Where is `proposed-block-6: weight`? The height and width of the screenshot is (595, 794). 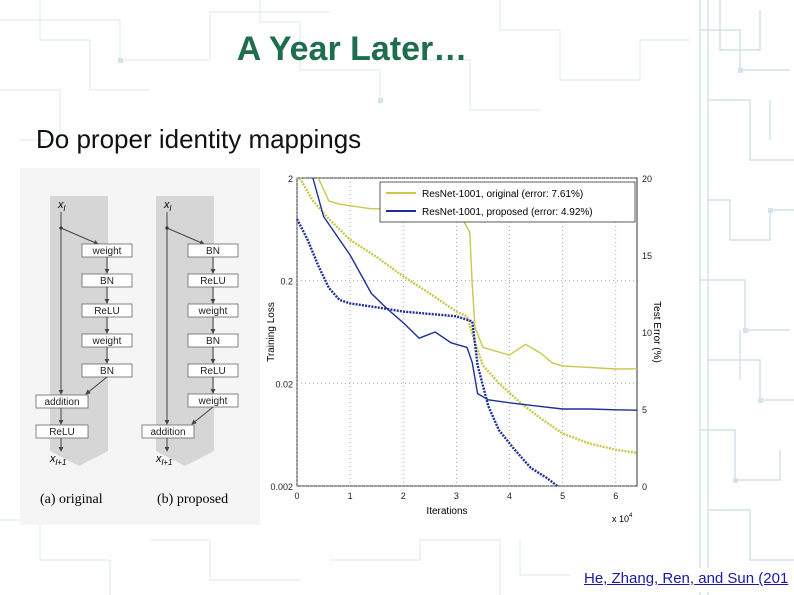
proposed-block-6: weight is located at coordinates (213, 401).